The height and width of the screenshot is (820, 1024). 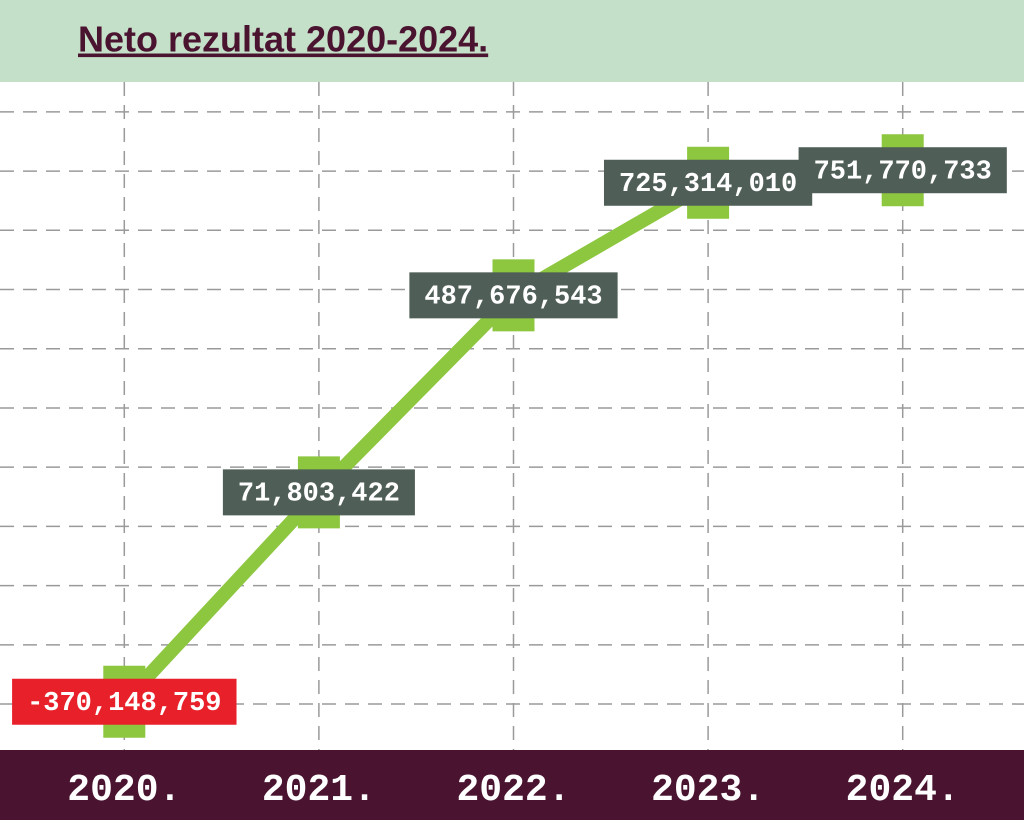 I want to click on x-tick-label: 2020., so click(x=124, y=790).